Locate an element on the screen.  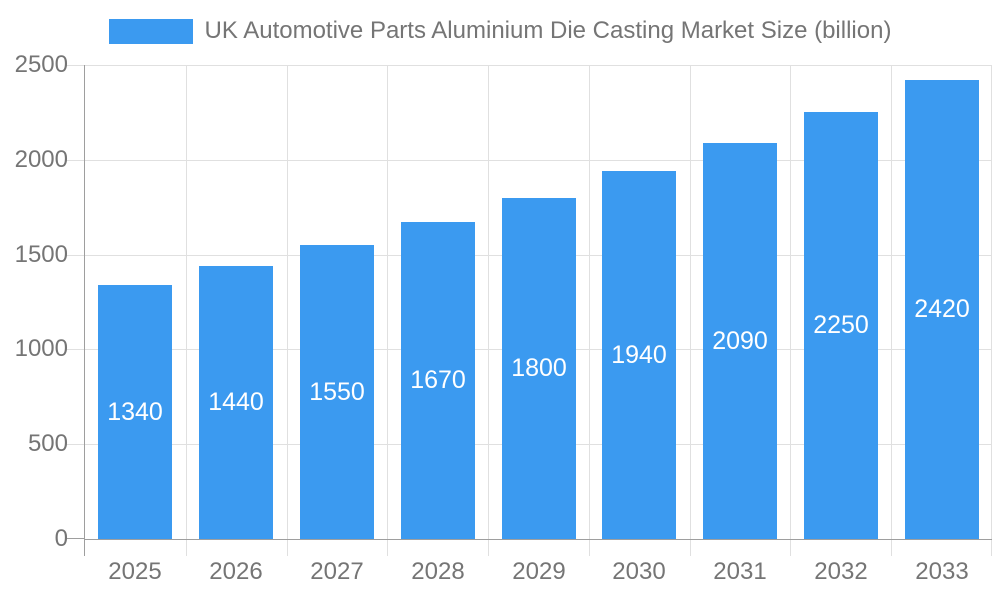
x-tick-label: 2031 is located at coordinates (740, 571).